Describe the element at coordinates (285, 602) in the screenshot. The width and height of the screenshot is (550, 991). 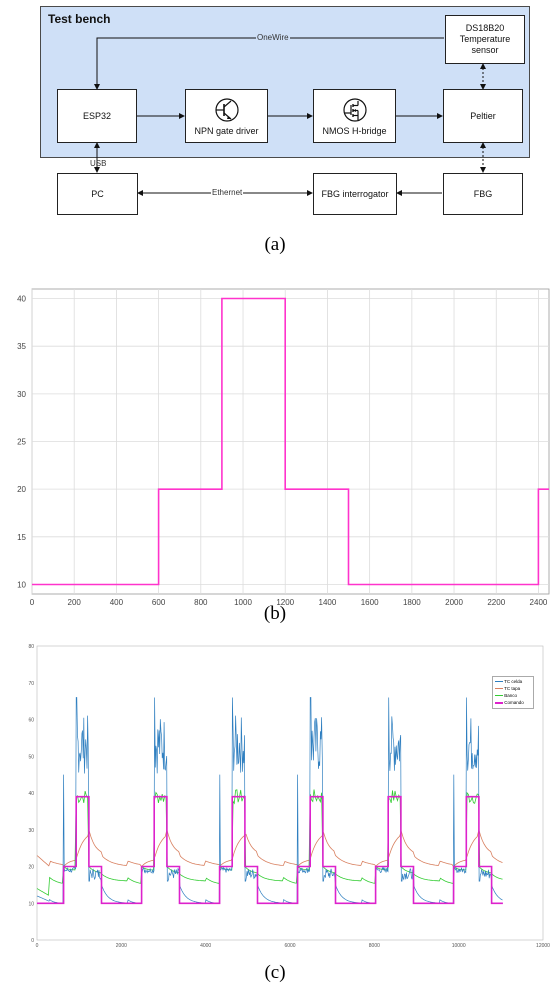
I see `chart-b-x-tick-label: 1200` at that location.